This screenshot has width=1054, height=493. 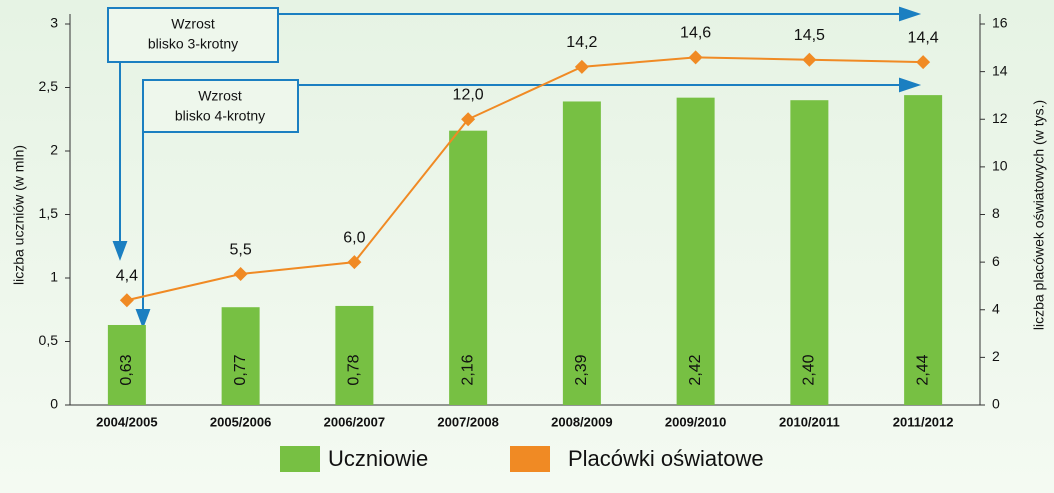 What do you see at coordinates (54, 404) in the screenshot?
I see `y-tick-label: 0` at bounding box center [54, 404].